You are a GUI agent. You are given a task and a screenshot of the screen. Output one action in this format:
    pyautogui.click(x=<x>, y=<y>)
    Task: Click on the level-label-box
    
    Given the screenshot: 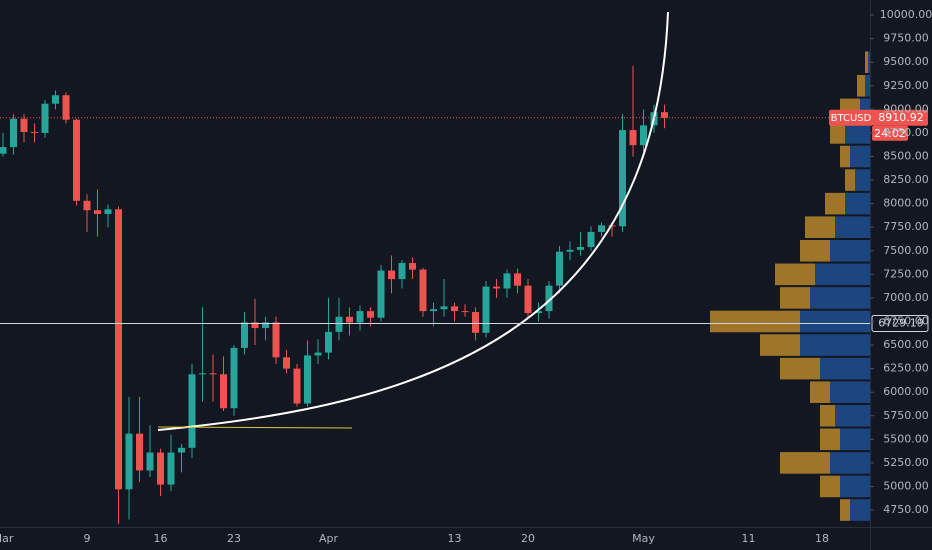 What is the action you would take?
    pyautogui.click(x=900, y=323)
    